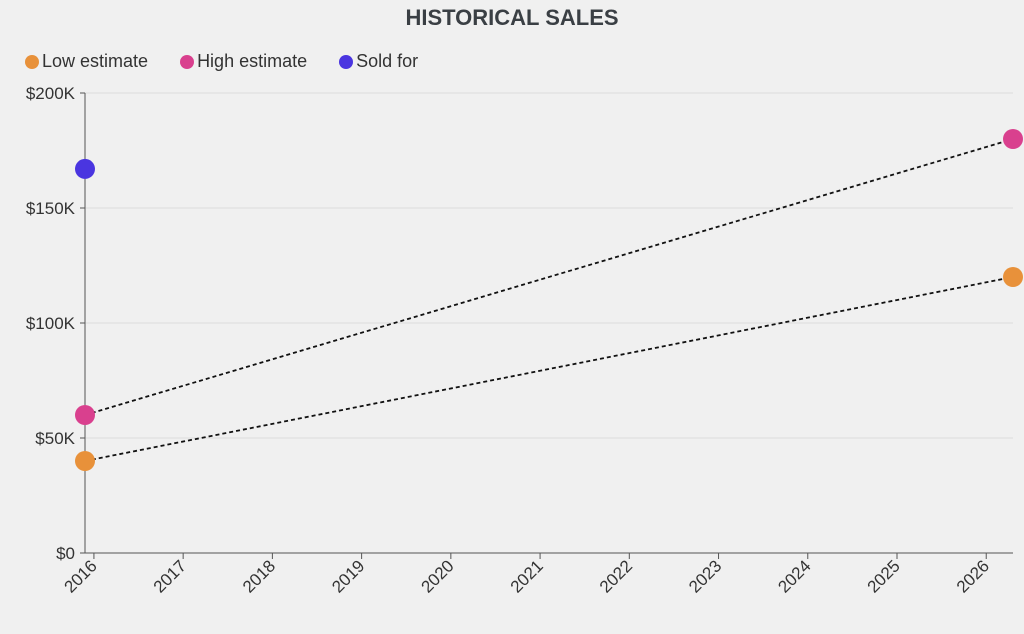  I want to click on chart-legend: Low estimate High estimate Sold for, so click(237, 61).